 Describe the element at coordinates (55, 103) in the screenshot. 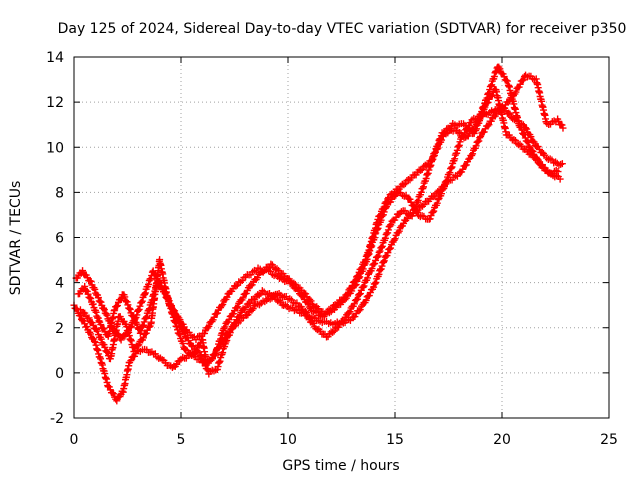

I see `y-tick-label: 12` at that location.